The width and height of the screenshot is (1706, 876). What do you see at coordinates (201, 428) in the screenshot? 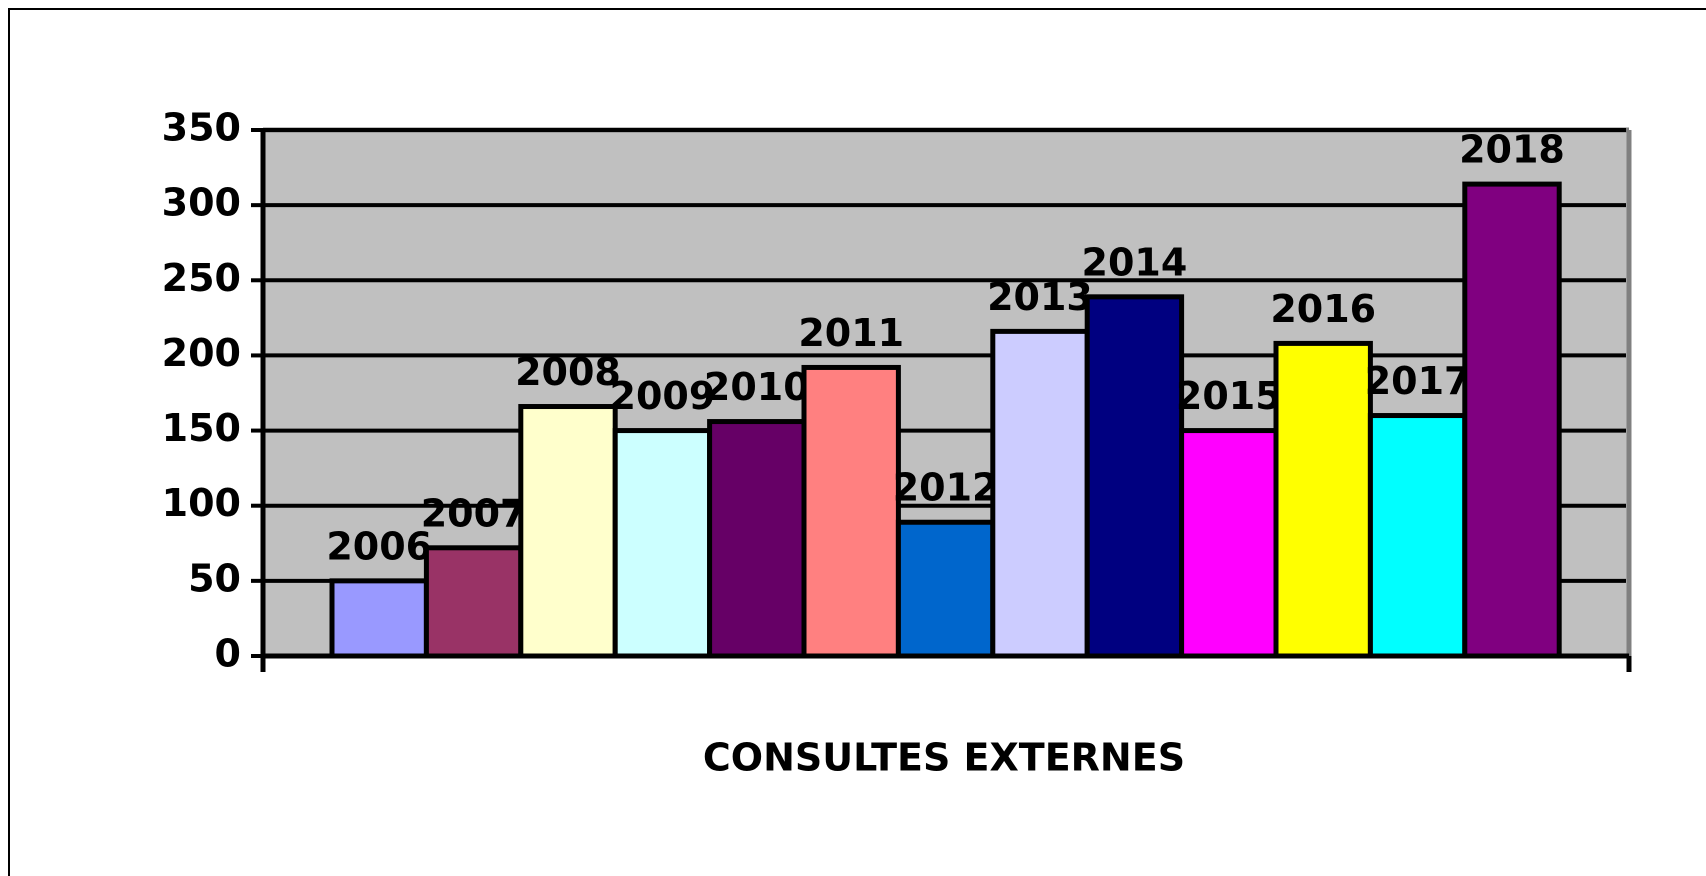
I see `y-tick-label: 150` at bounding box center [201, 428].